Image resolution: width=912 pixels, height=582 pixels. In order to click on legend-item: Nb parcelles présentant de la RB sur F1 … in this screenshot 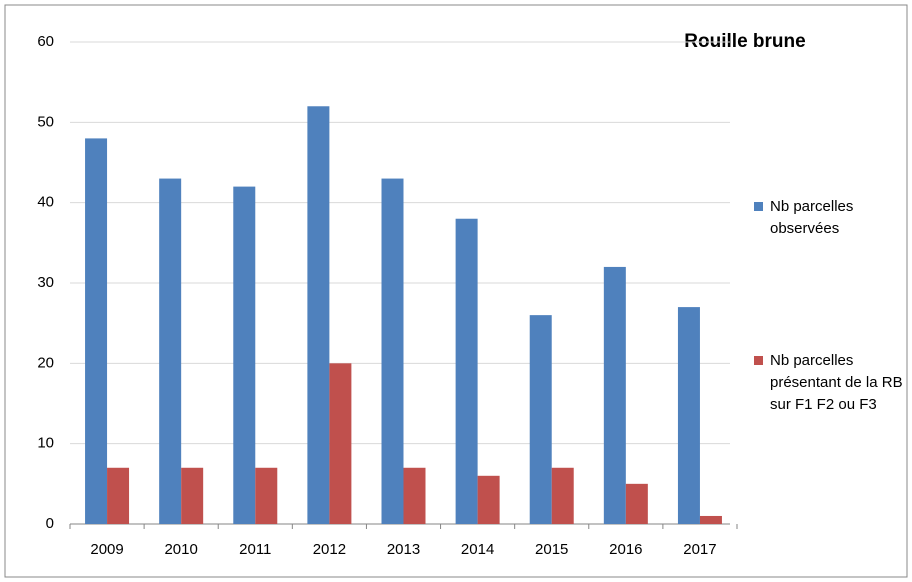, I will do `click(829, 383)`.